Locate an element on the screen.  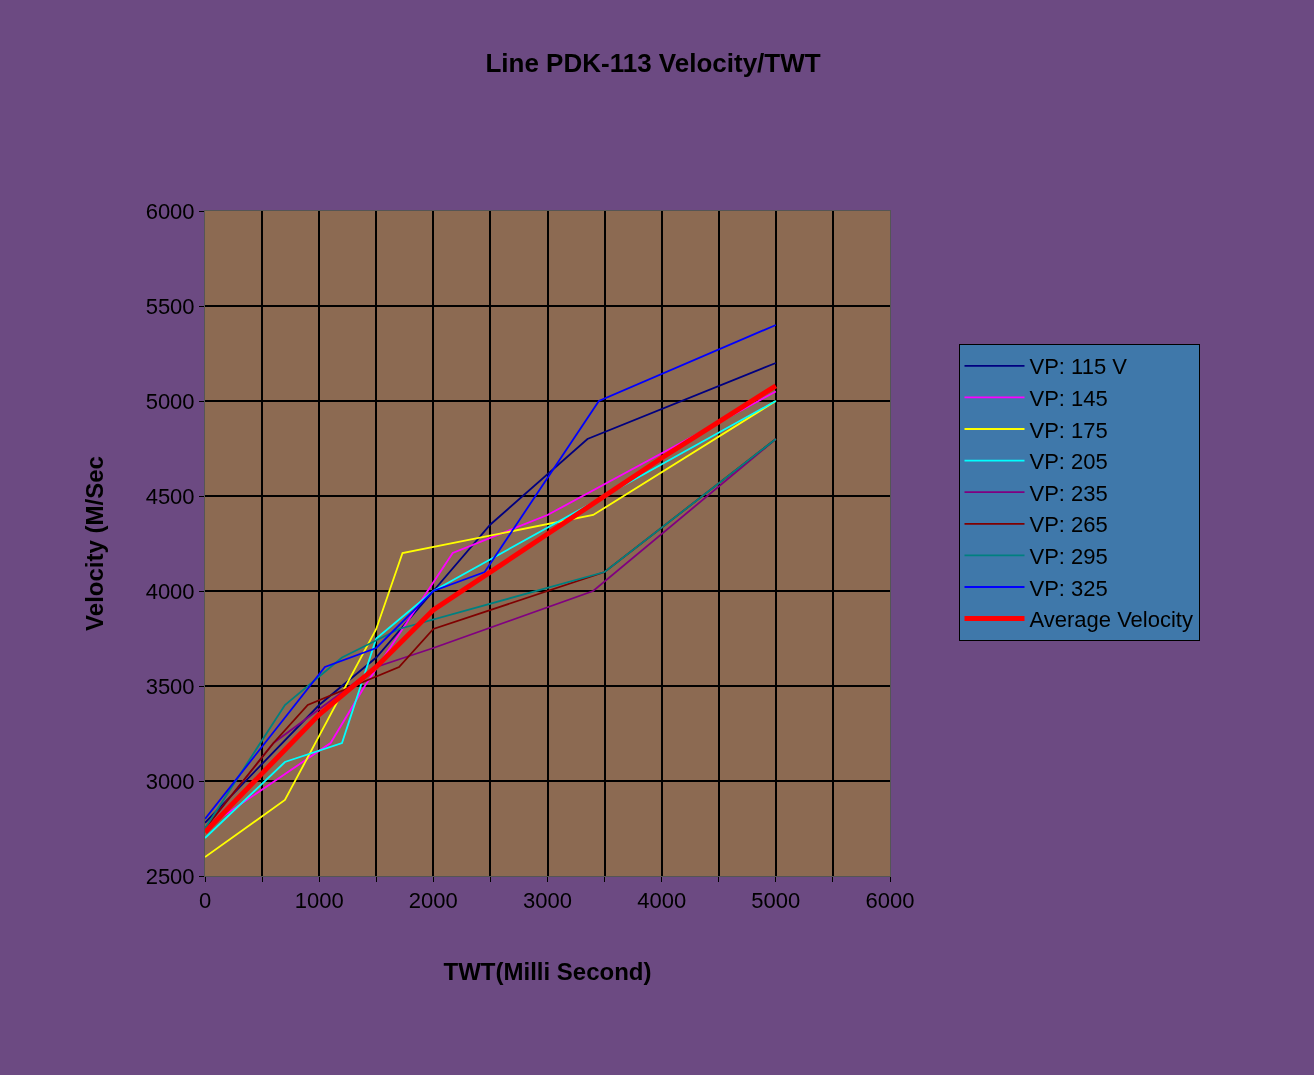
legend-label: Average Velocity is located at coordinates (1111, 620).